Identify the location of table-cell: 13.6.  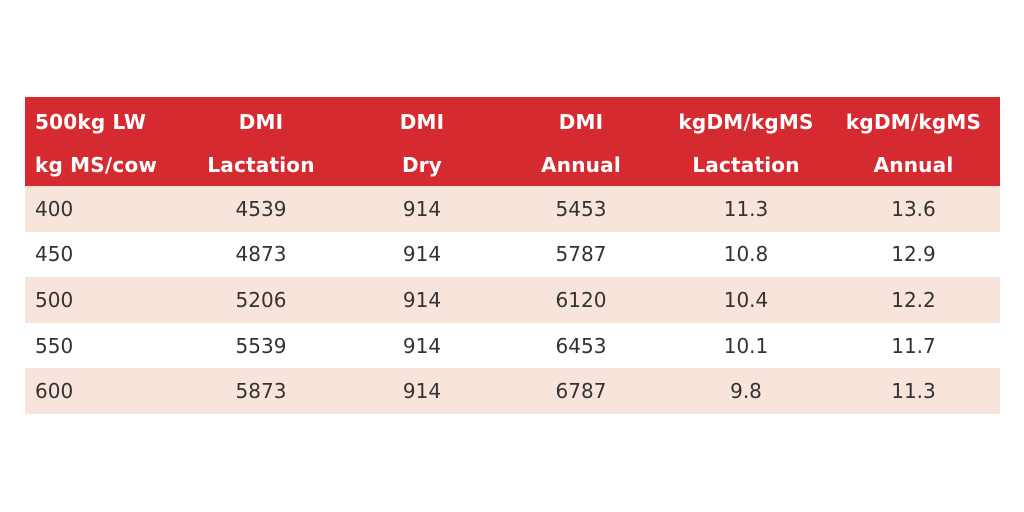
(913, 208).